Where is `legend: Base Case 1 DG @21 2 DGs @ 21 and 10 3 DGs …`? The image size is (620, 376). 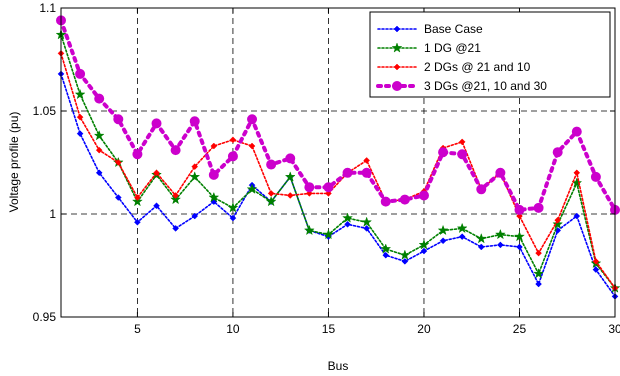 legend: Base Case 1 DG @21 2 DGs @ 21 and 10 3 DGs … is located at coordinates (490, 54).